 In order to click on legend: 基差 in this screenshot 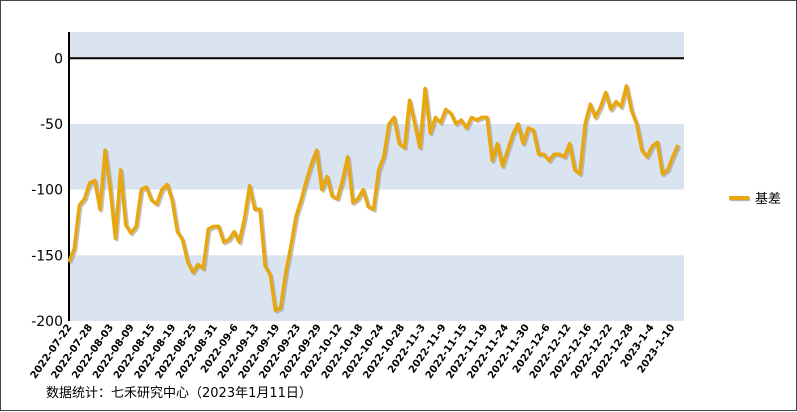, I will do `click(755, 197)`.